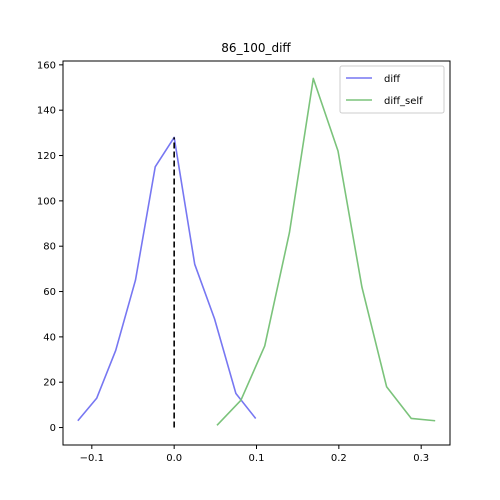 Image resolution: width=500 pixels, height=500 pixels. Describe the element at coordinates (53, 428) in the screenshot. I see `y-tick-label: 0` at that location.